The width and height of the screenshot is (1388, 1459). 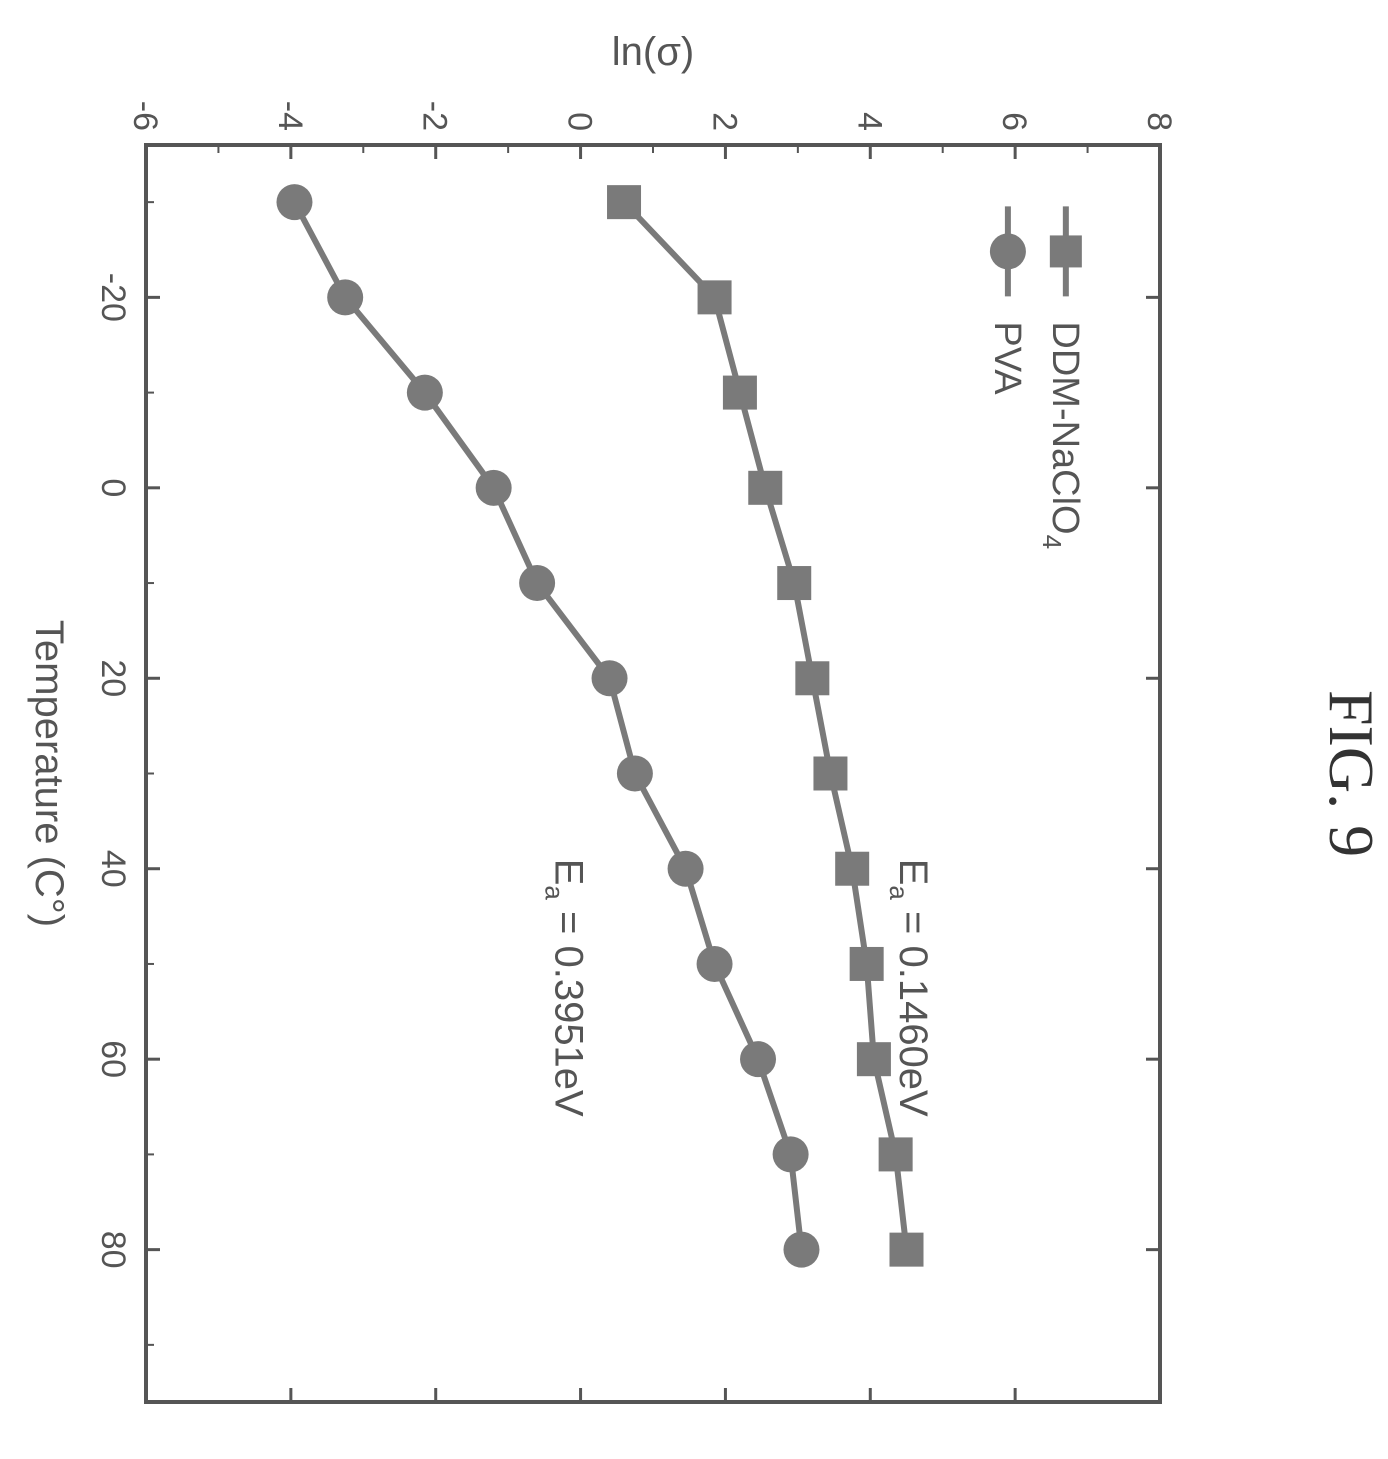 I want to click on x-tick-label: 60, so click(x=113, y=1059).